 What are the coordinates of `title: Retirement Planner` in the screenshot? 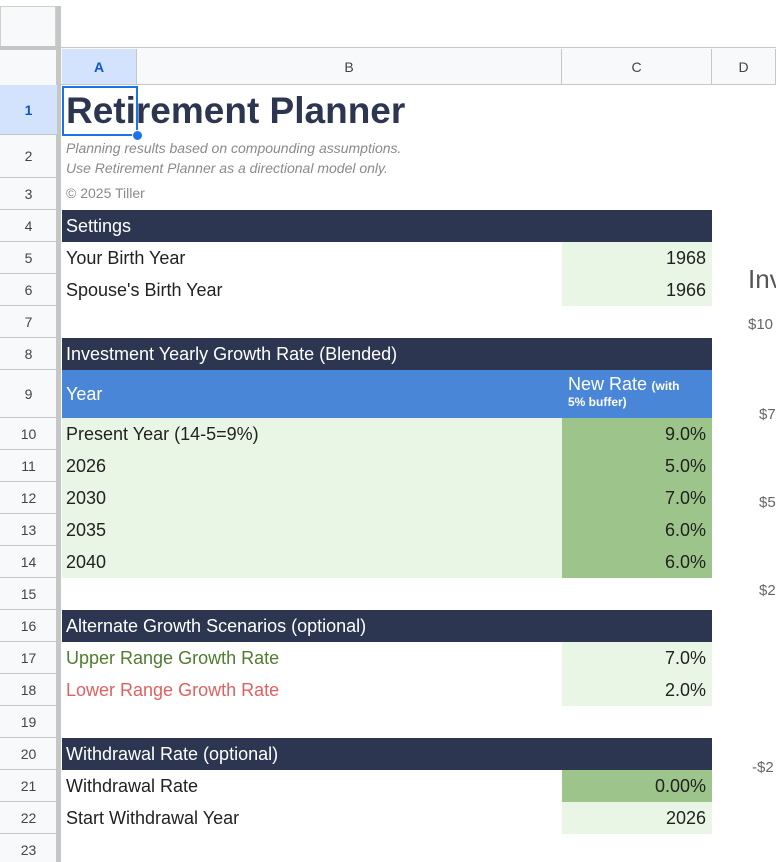 It's located at (236, 110).